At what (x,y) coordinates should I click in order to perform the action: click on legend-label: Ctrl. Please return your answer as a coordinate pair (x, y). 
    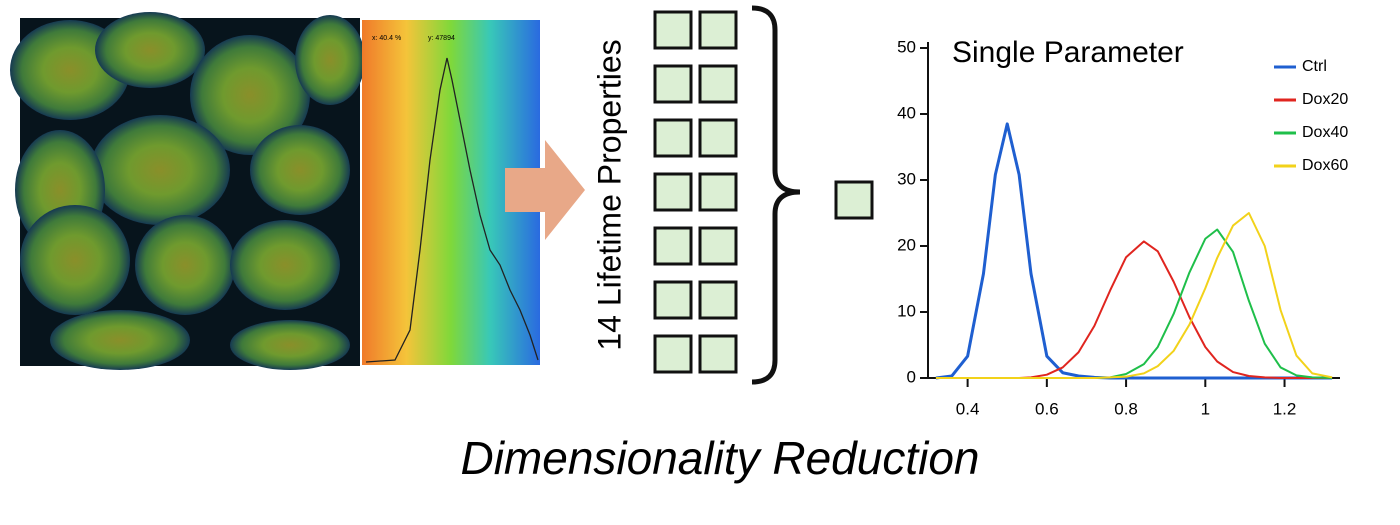
    Looking at the image, I should click on (1314, 66).